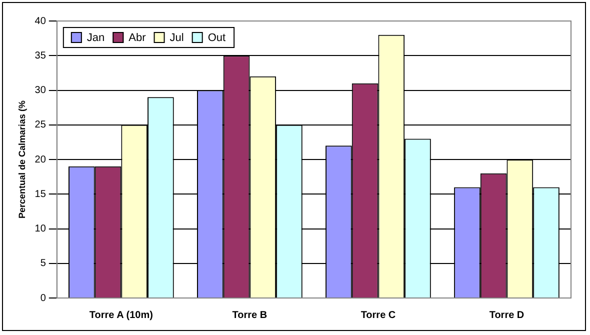 The height and width of the screenshot is (335, 590). What do you see at coordinates (40, 160) in the screenshot?
I see `y-tick-label: 20` at bounding box center [40, 160].